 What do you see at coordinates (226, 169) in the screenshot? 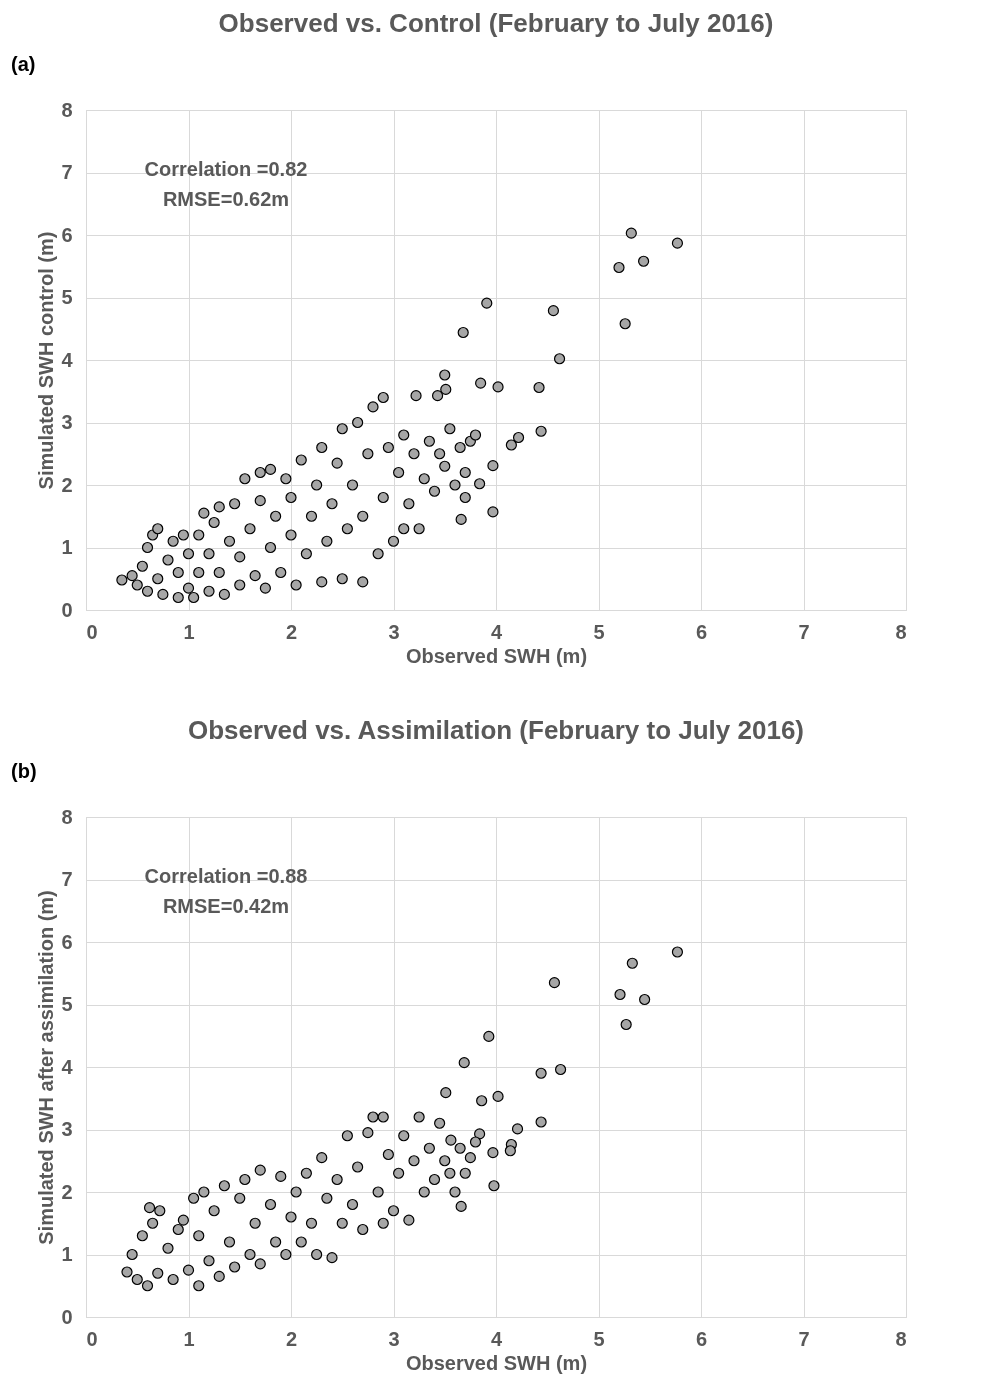
I see `annotation: Correlation =0.82` at bounding box center [226, 169].